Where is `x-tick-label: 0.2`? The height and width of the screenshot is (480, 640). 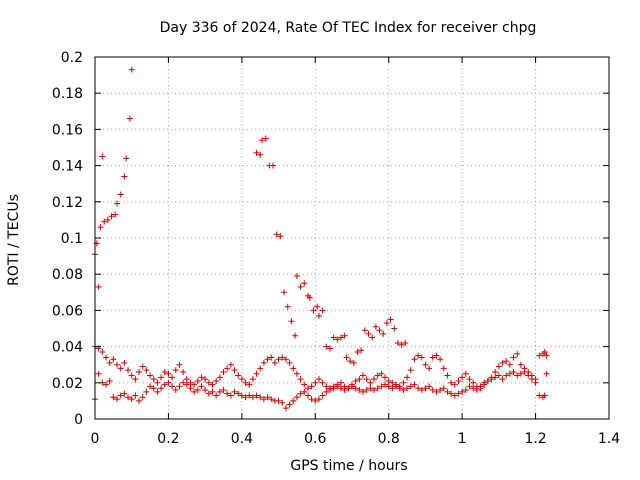 x-tick-label: 0.2 is located at coordinates (168, 439).